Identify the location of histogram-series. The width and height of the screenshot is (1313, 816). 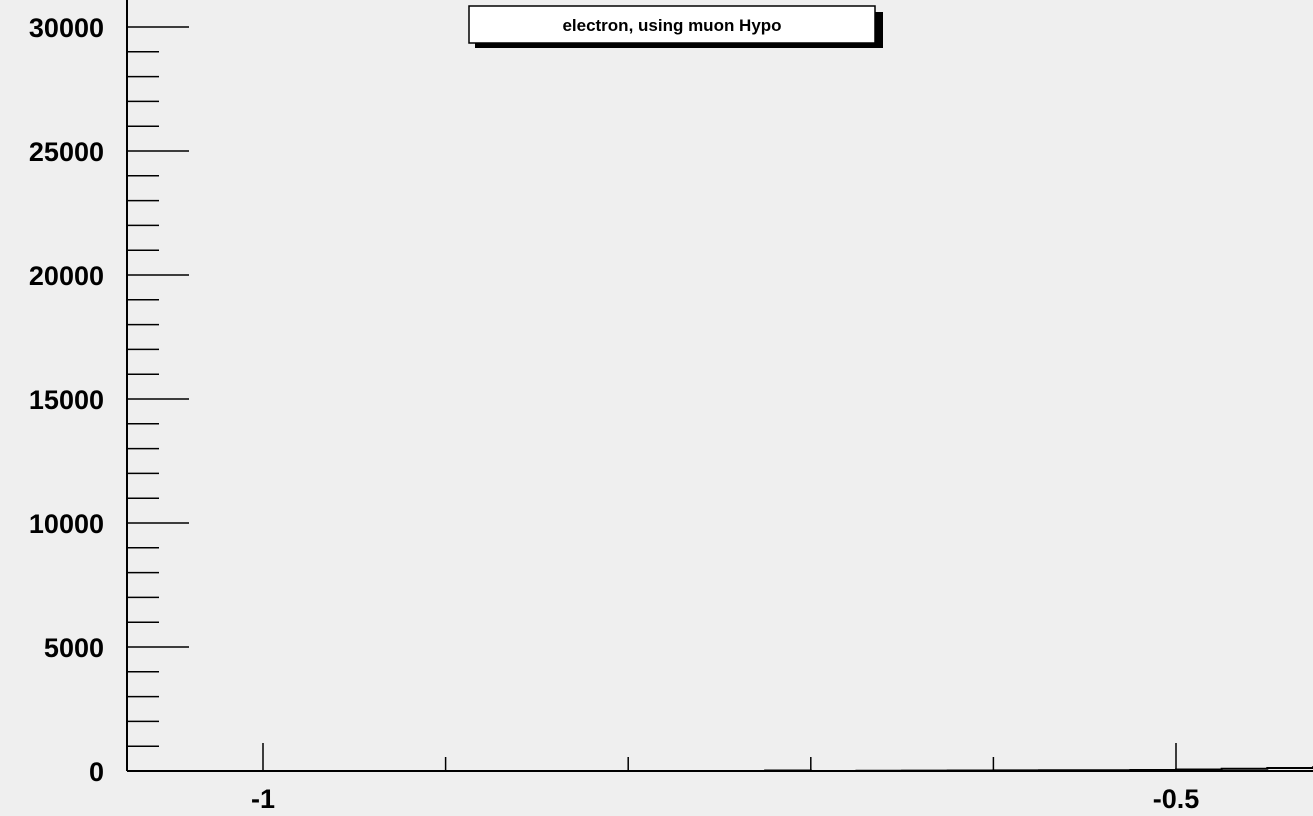
(1038, 769).